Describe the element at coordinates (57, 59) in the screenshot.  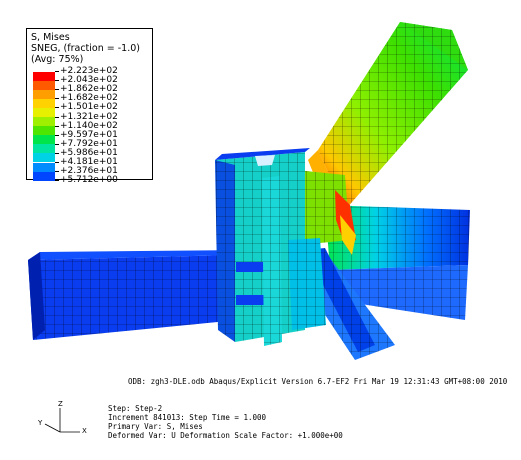
I see `legend-title-line-3: (Avg: 75%)` at that location.